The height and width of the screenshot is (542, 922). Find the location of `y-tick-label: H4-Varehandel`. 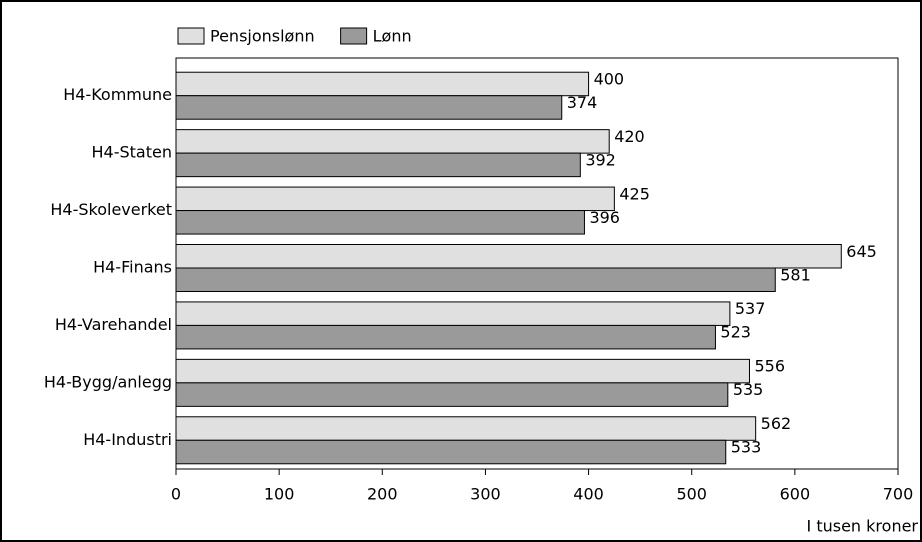

y-tick-label: H4-Varehandel is located at coordinates (113, 324).